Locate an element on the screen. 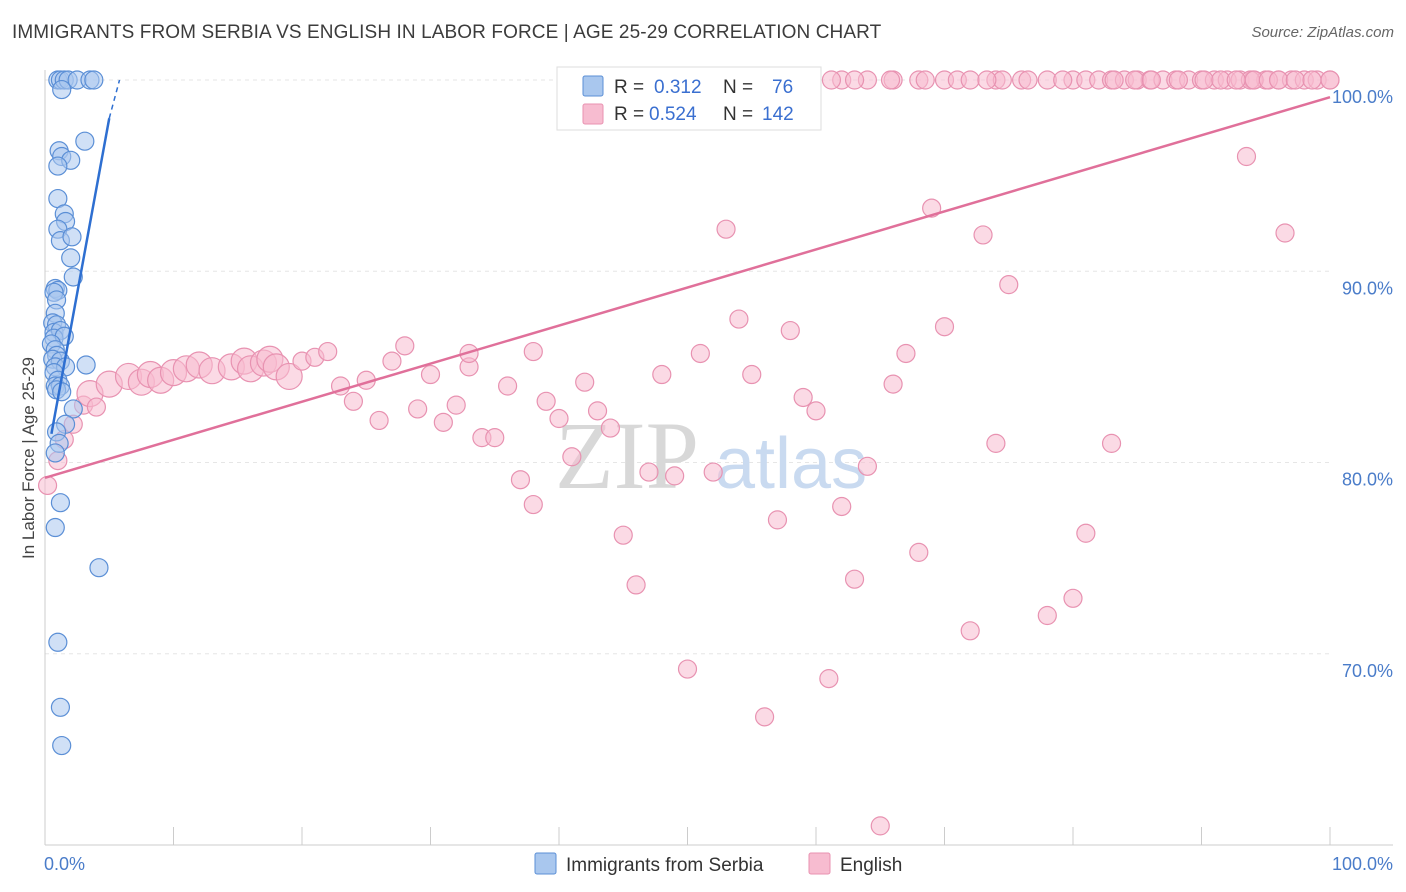  legend-swatch-serbia is located at coordinates (593, 86).